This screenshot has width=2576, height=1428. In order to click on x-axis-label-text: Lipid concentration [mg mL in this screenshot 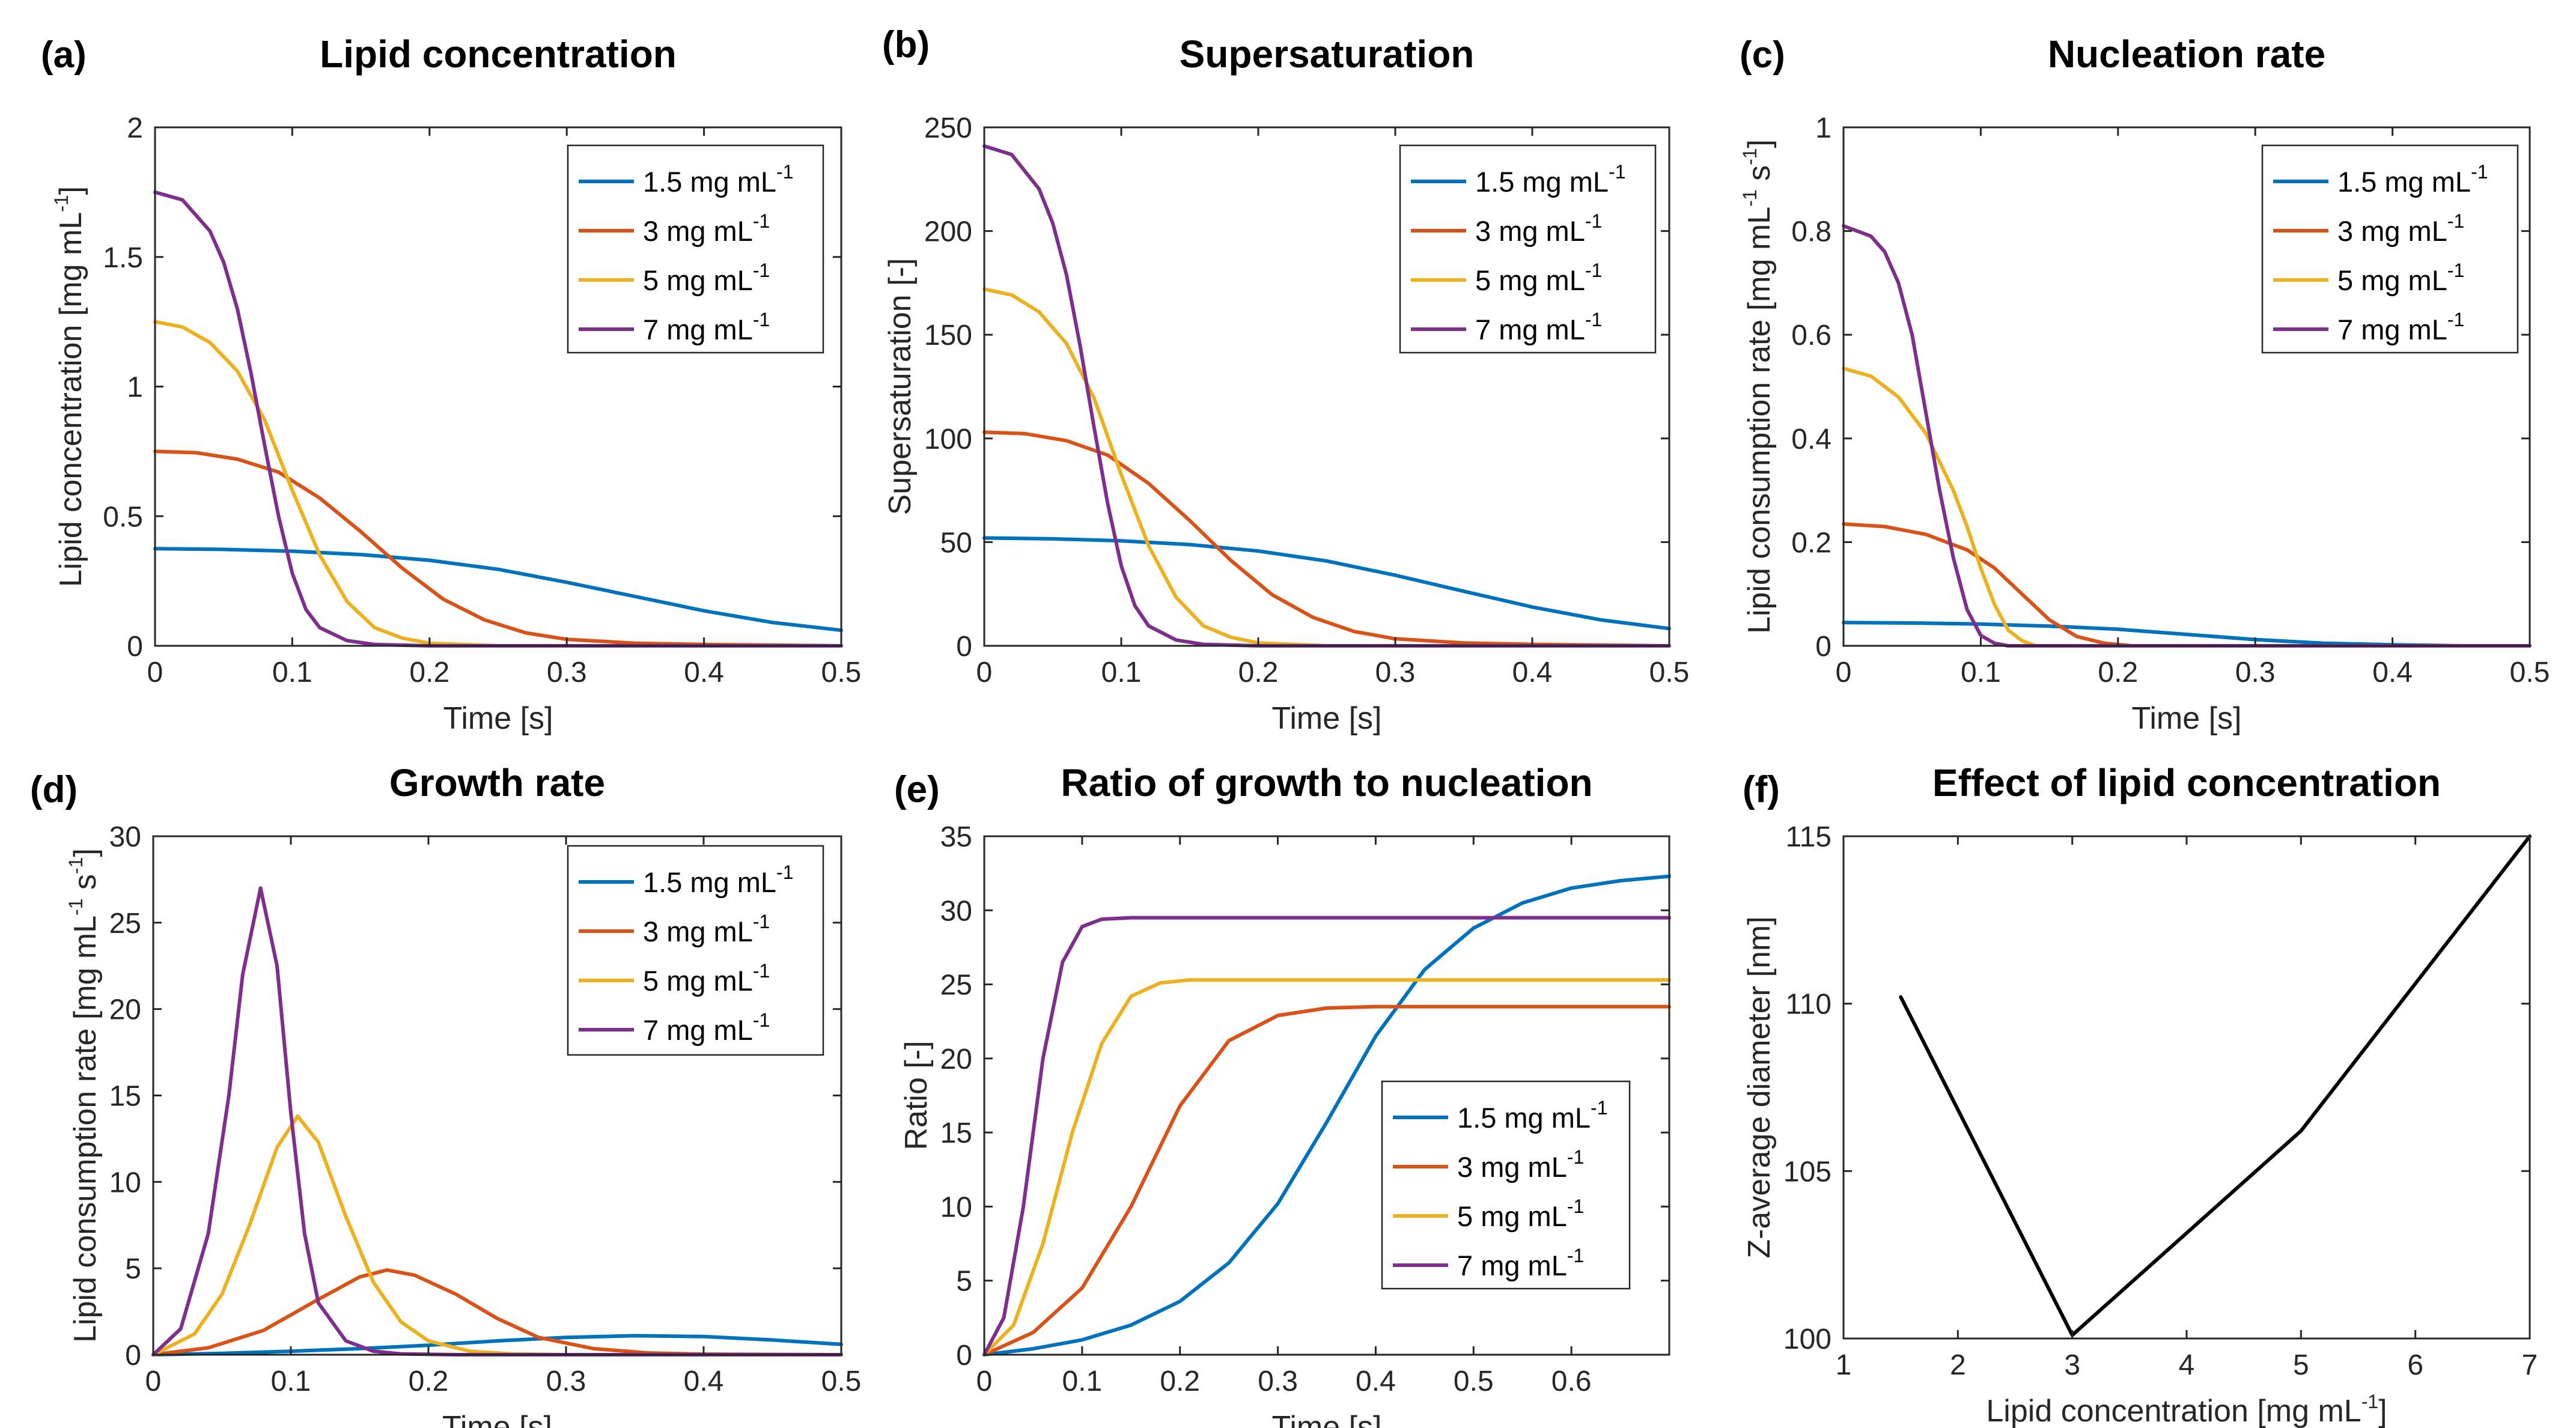, I will do `click(2173, 1411)`.